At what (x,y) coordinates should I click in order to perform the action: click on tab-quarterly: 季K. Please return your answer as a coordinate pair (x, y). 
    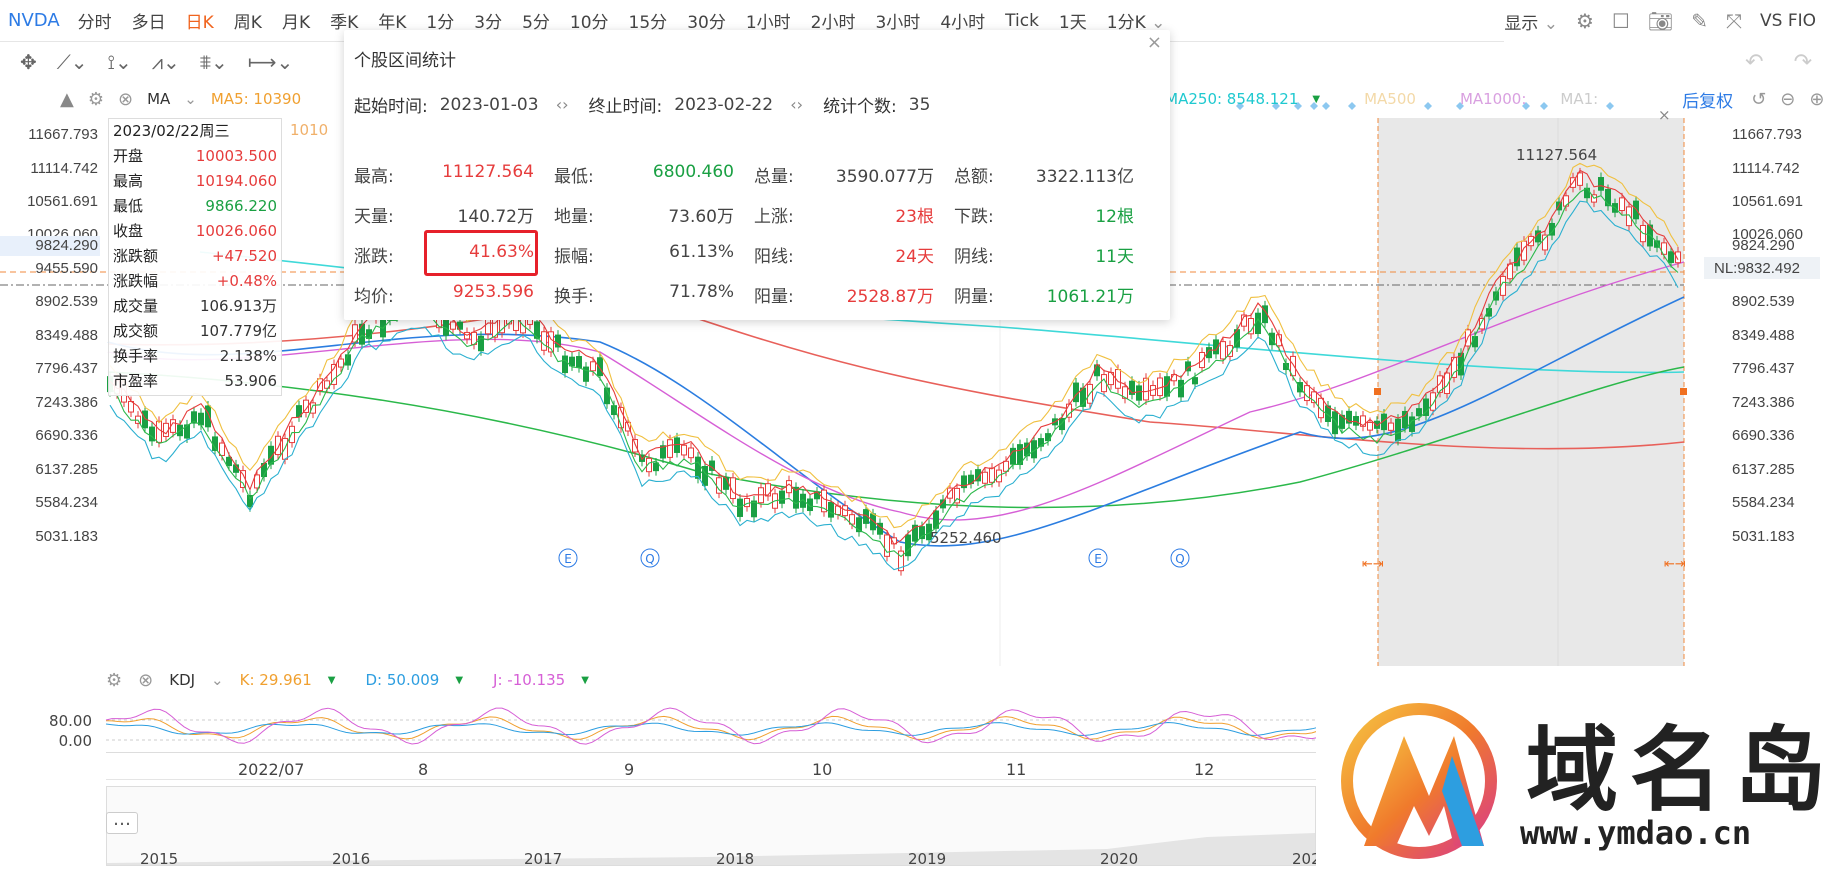
    Looking at the image, I should click on (344, 23).